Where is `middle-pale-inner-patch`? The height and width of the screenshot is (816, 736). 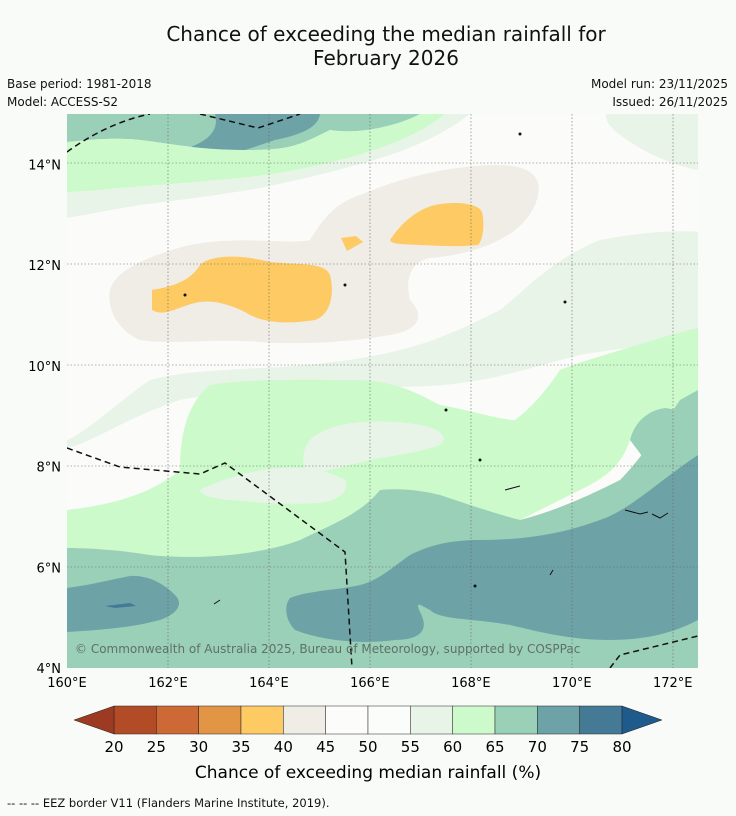
middle-pale-inner-patch is located at coordinates (373, 448).